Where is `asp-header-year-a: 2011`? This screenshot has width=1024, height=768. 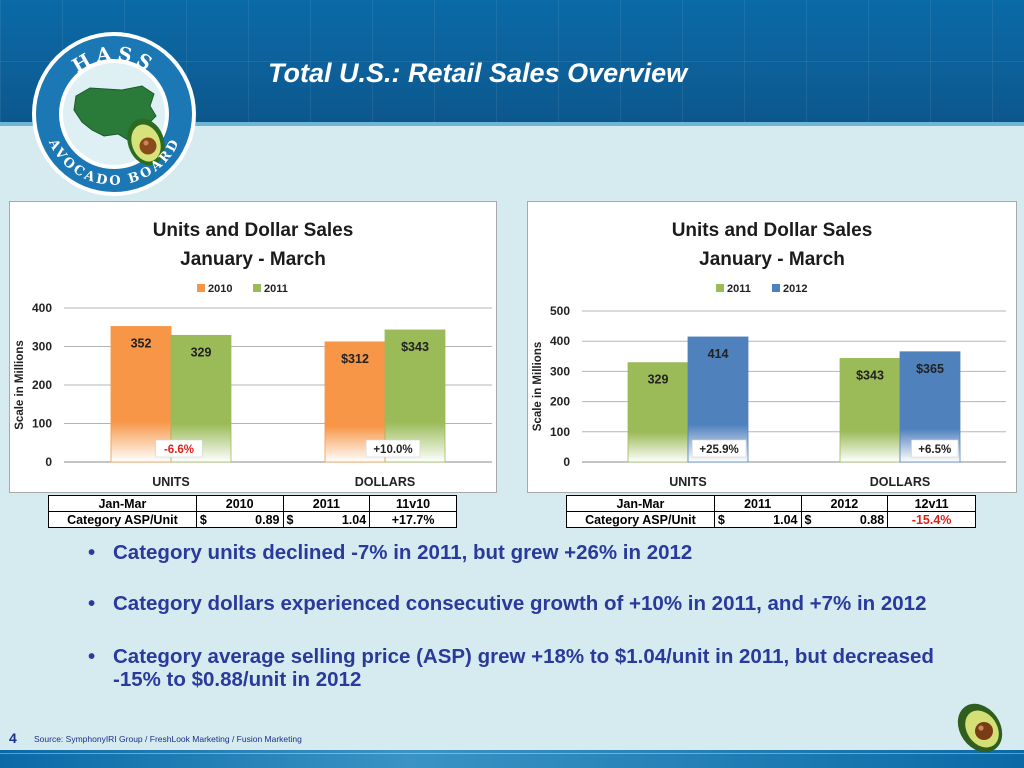 asp-header-year-a: 2011 is located at coordinates (757, 503).